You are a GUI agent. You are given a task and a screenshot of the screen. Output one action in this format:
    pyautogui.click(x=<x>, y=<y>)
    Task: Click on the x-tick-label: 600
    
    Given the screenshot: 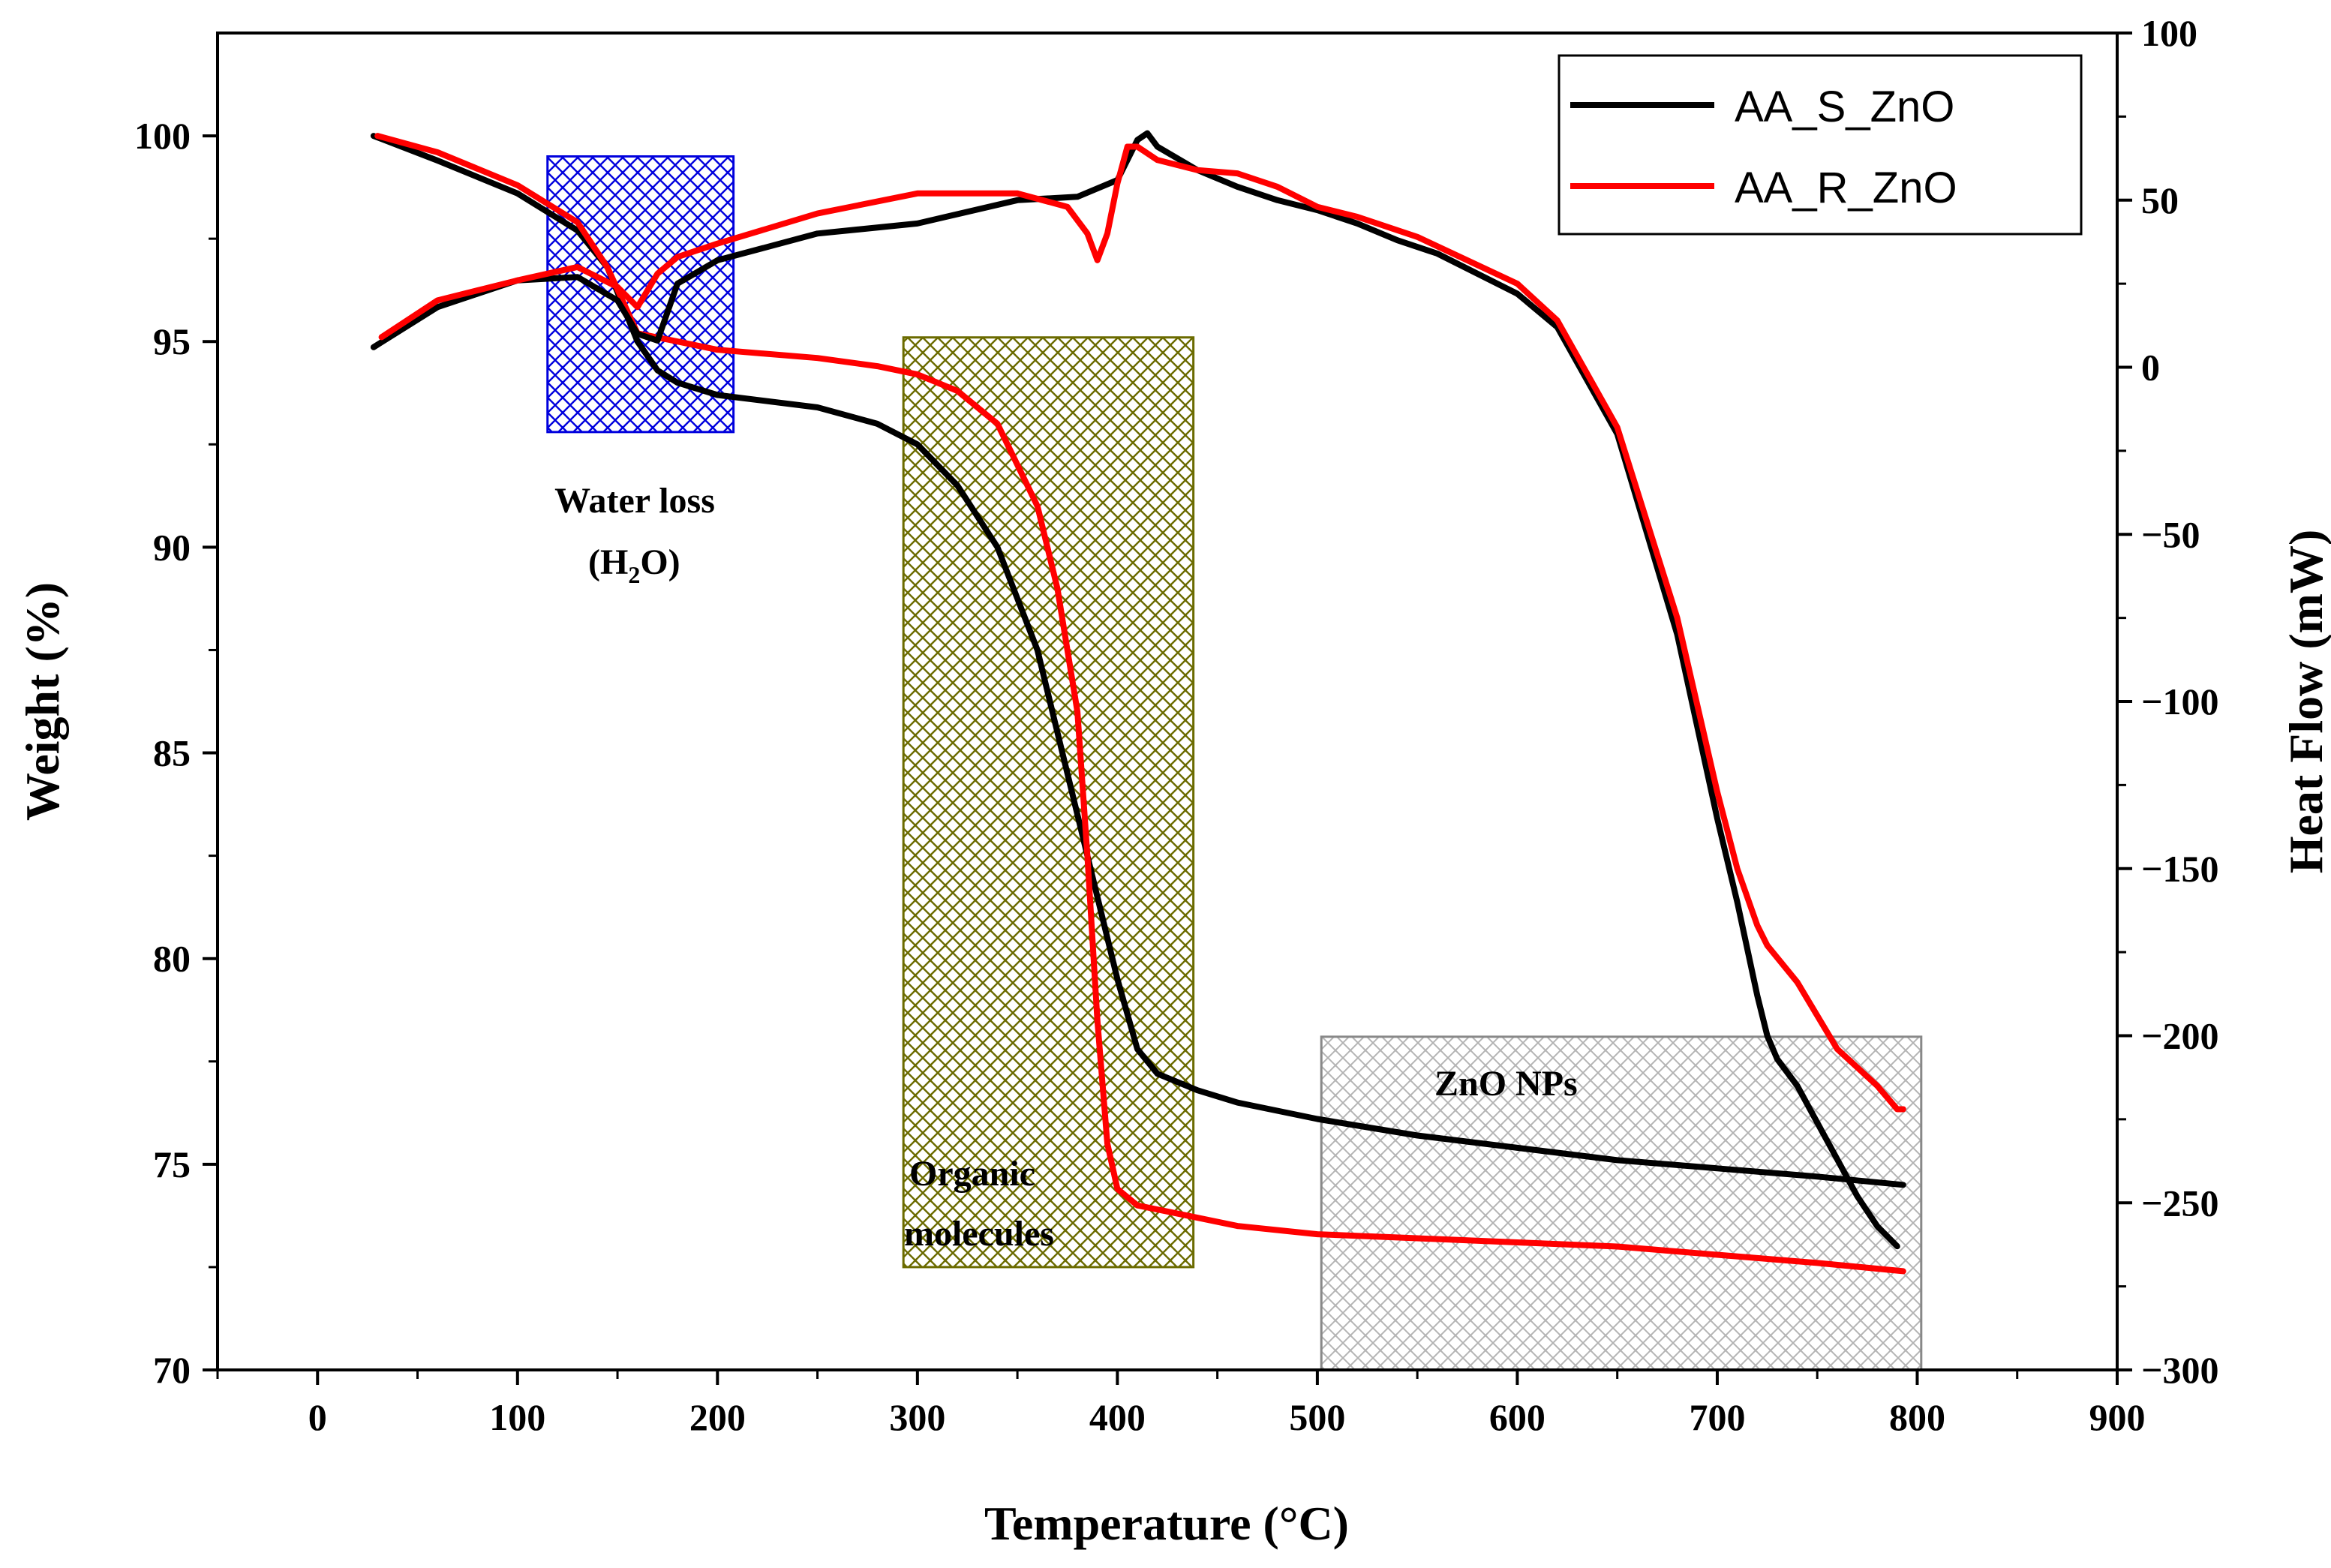 What is the action you would take?
    pyautogui.click(x=1517, y=1417)
    